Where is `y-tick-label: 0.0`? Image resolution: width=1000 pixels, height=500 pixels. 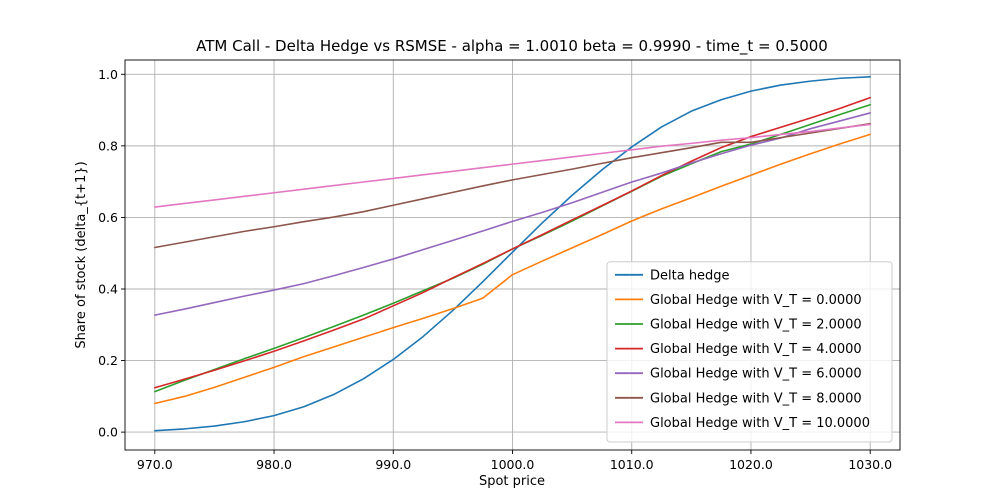
y-tick-label: 0.0 is located at coordinates (108, 432).